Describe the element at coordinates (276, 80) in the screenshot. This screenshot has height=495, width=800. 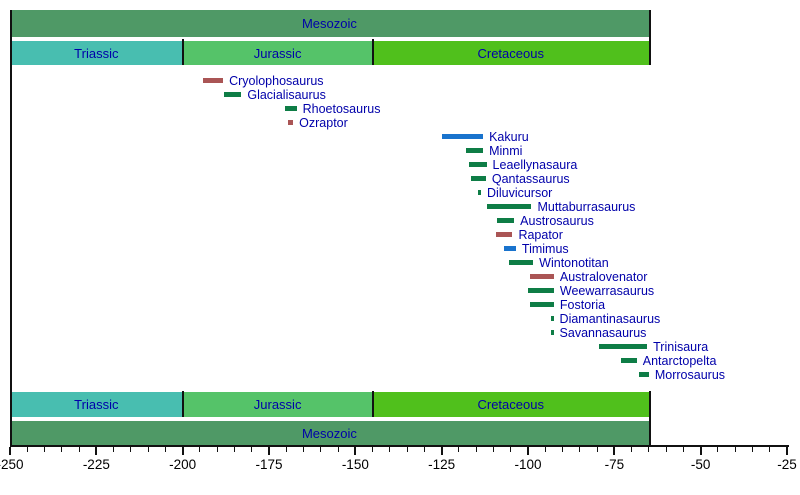
I see `taxon-name-cryolophosaurus-label: Cryolophosaurus` at that location.